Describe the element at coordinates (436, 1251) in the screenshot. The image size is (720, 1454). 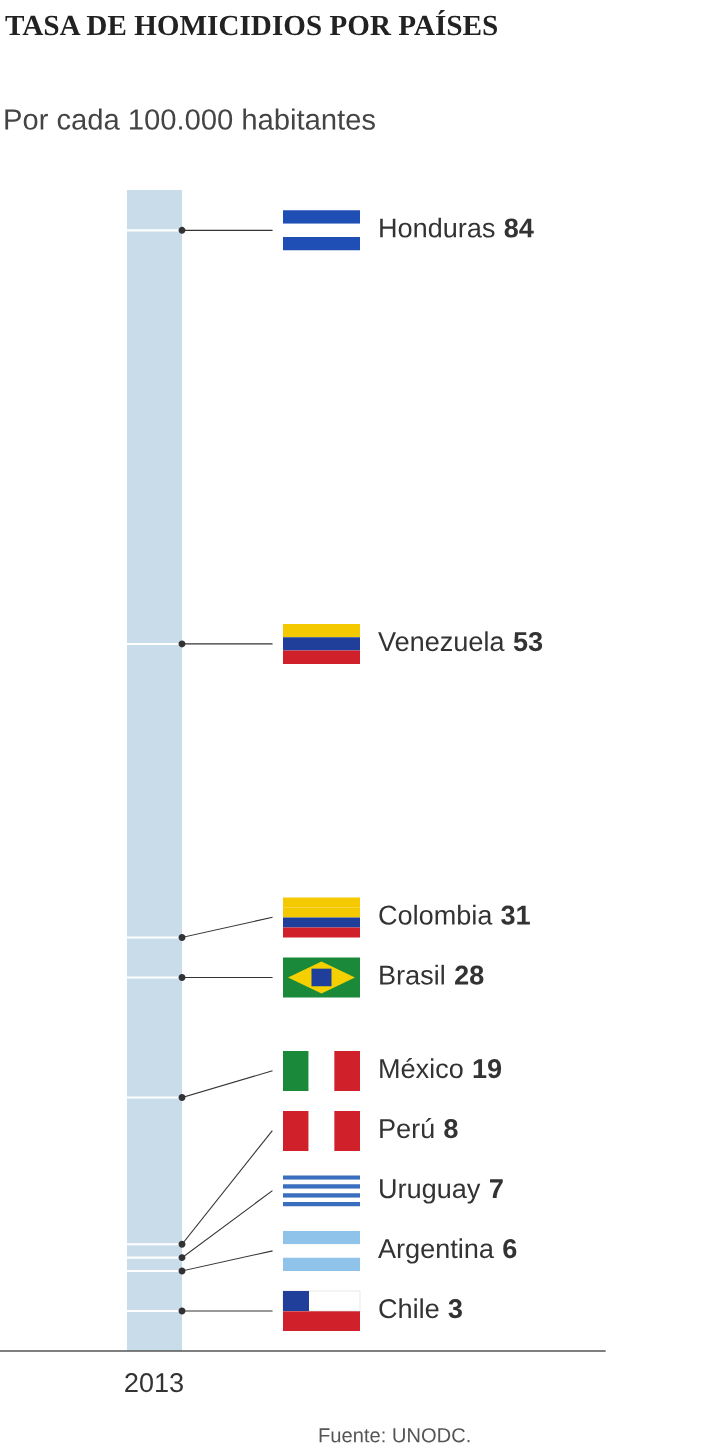
I see `category-label: Argentina` at that location.